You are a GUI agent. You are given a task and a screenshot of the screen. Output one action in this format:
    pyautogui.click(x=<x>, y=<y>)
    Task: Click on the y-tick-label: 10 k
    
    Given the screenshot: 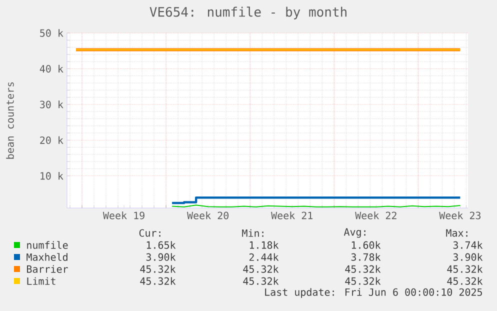 What is the action you would take?
    pyautogui.click(x=52, y=176)
    